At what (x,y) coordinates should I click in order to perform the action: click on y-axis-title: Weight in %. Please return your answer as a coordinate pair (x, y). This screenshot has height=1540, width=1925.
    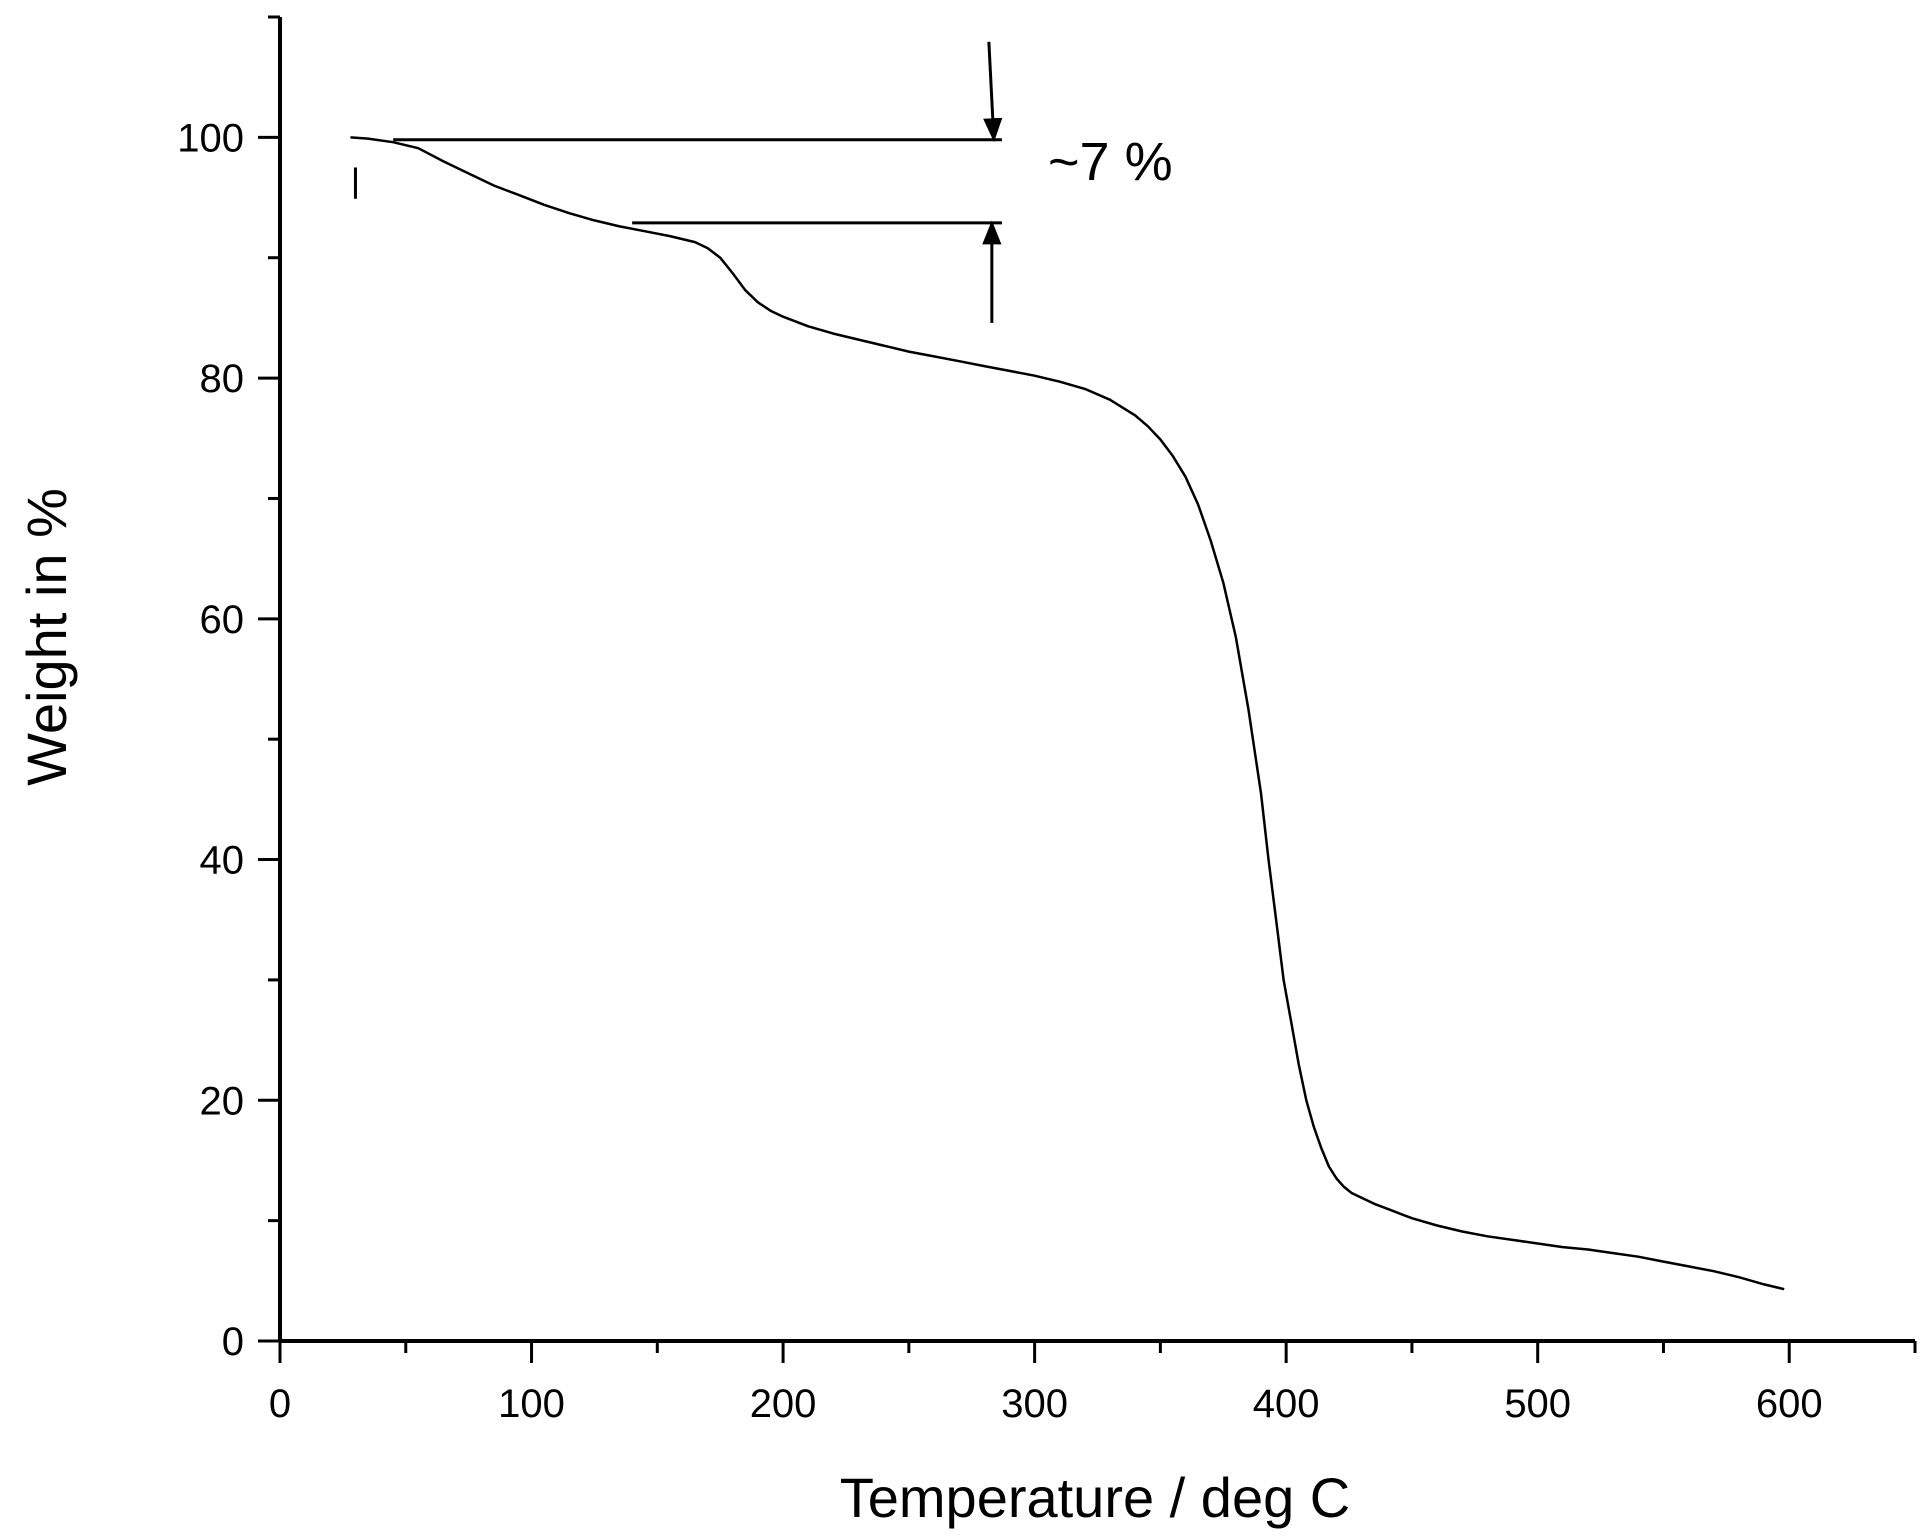
    Looking at the image, I should click on (46, 637).